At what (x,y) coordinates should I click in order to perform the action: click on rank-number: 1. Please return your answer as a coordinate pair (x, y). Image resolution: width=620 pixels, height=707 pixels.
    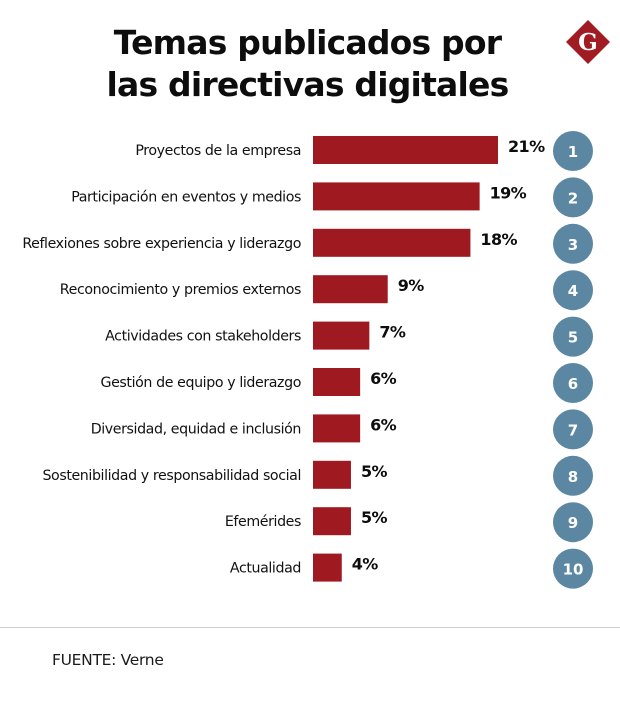
    Looking at the image, I should click on (573, 152).